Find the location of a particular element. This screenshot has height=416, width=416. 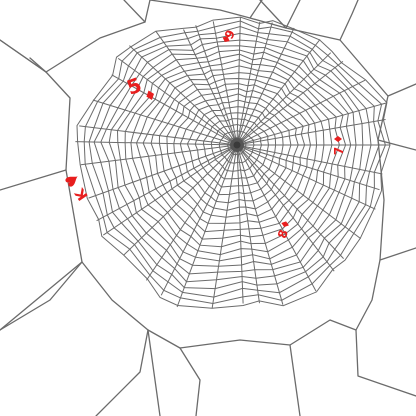

card-seven-of-diamonds: 7 is located at coordinates (339, 145).